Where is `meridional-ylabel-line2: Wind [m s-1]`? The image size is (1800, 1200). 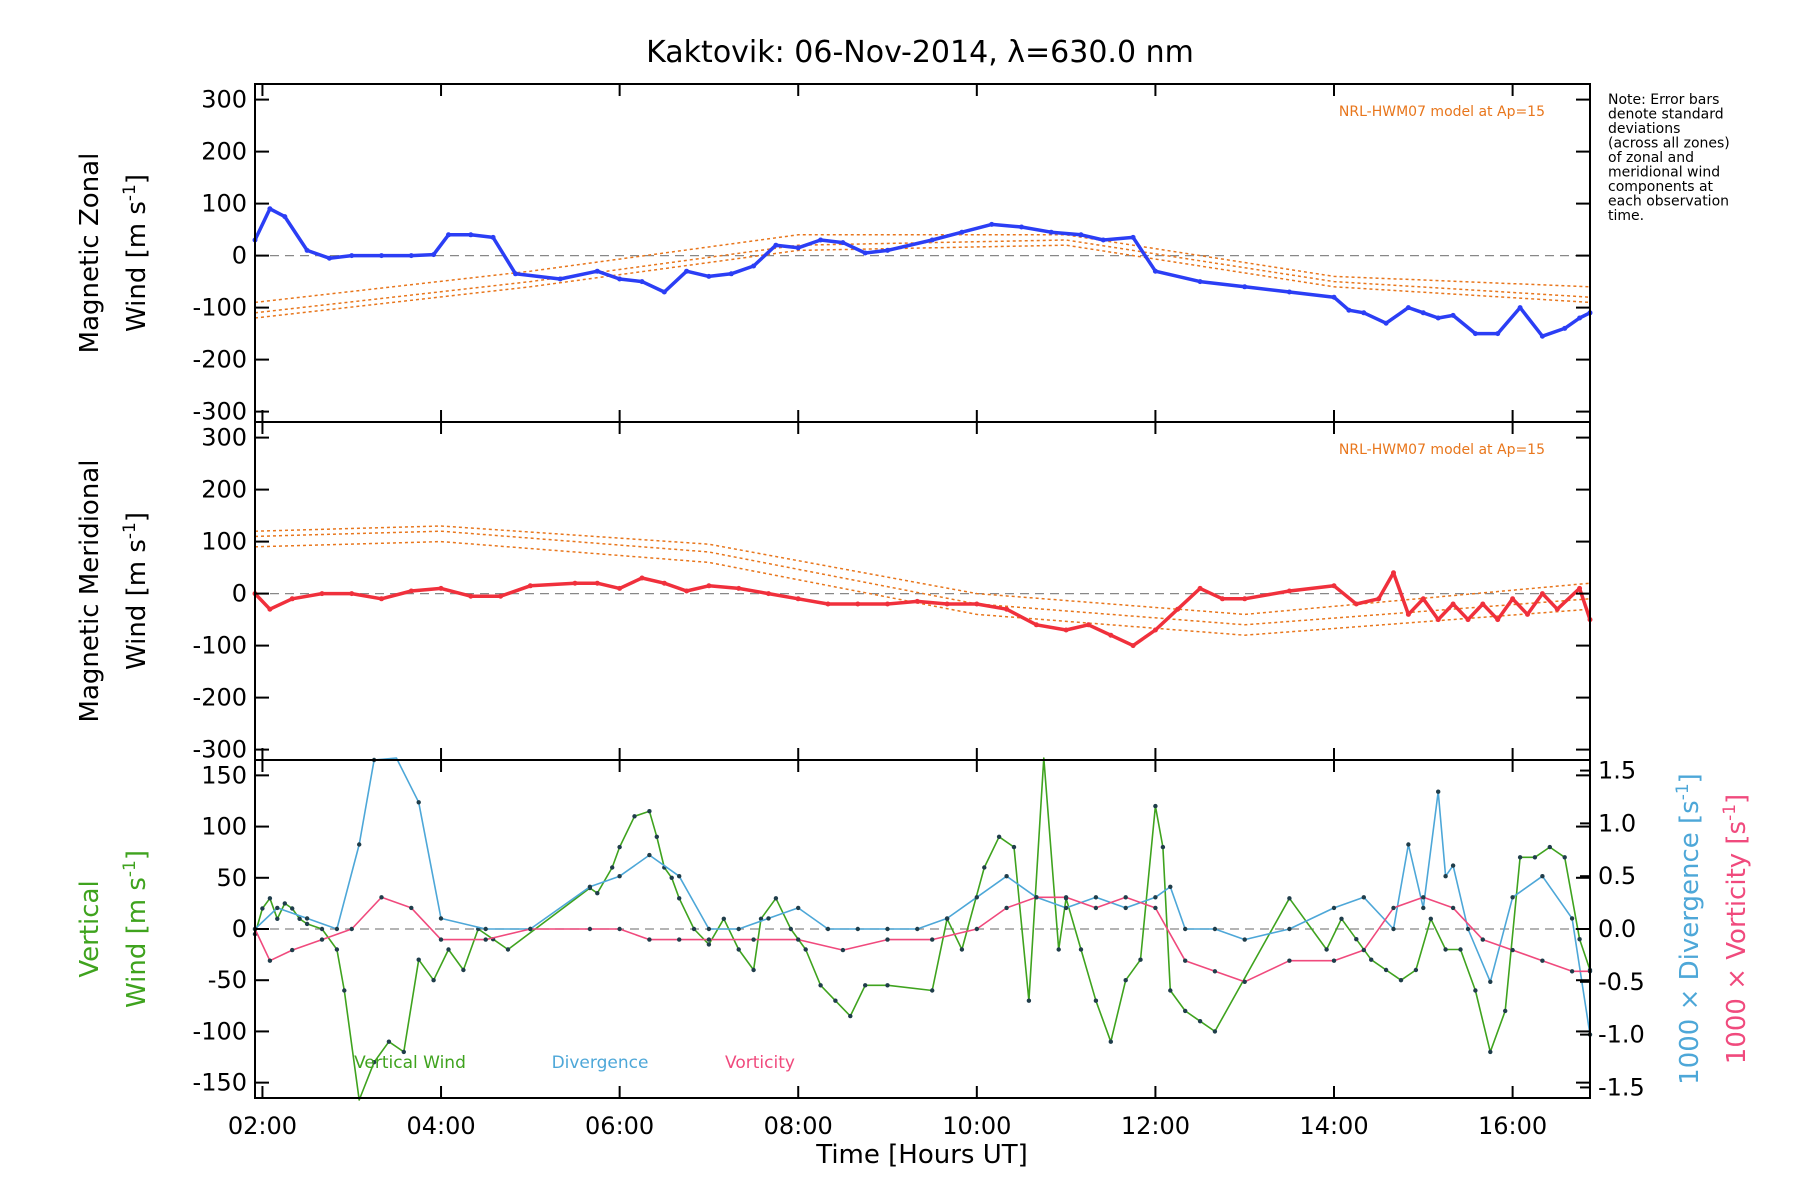
meridional-ylabel-line2: Wind [m s-1] is located at coordinates (136, 591).